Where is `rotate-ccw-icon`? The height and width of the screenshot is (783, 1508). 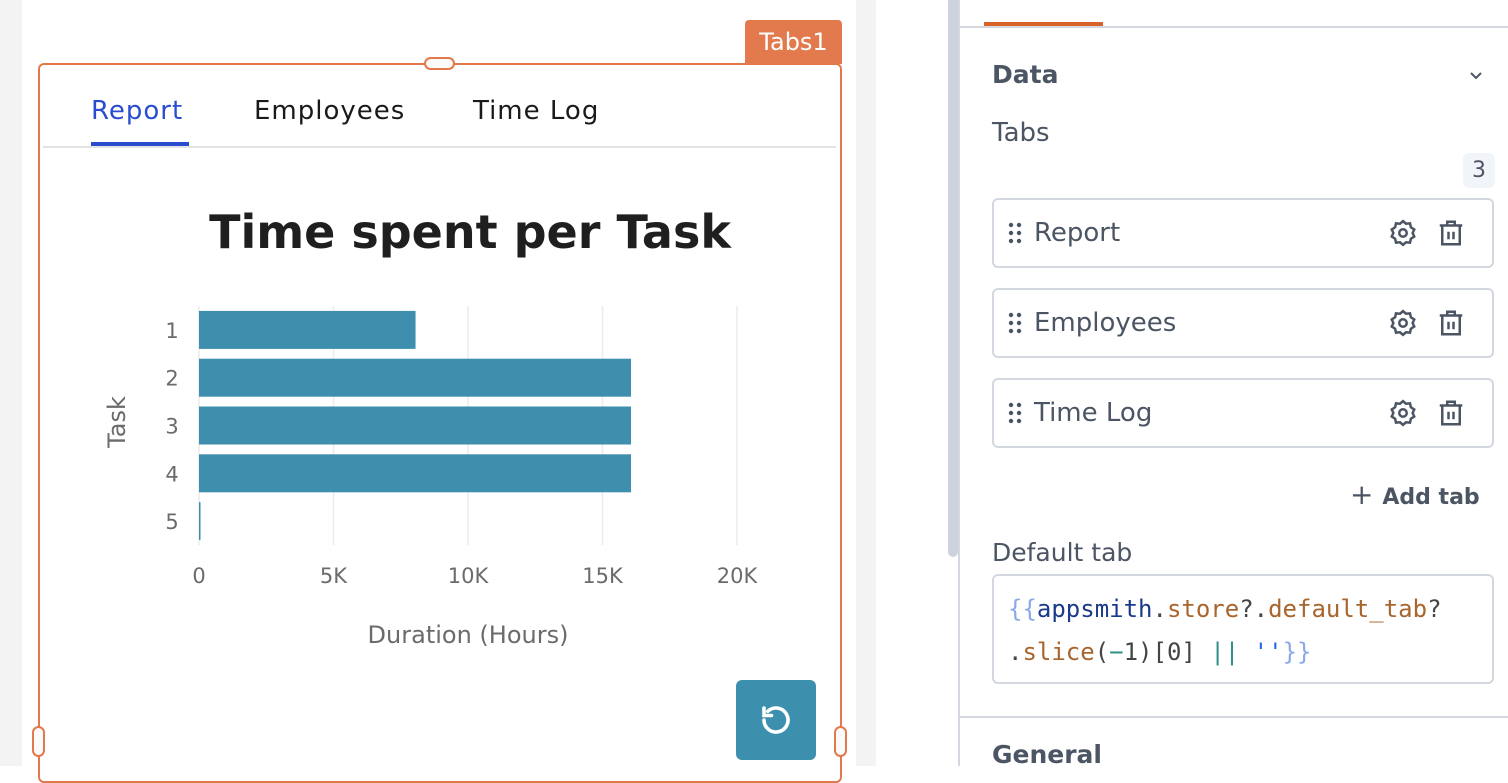
rotate-ccw-icon is located at coordinates (776, 720).